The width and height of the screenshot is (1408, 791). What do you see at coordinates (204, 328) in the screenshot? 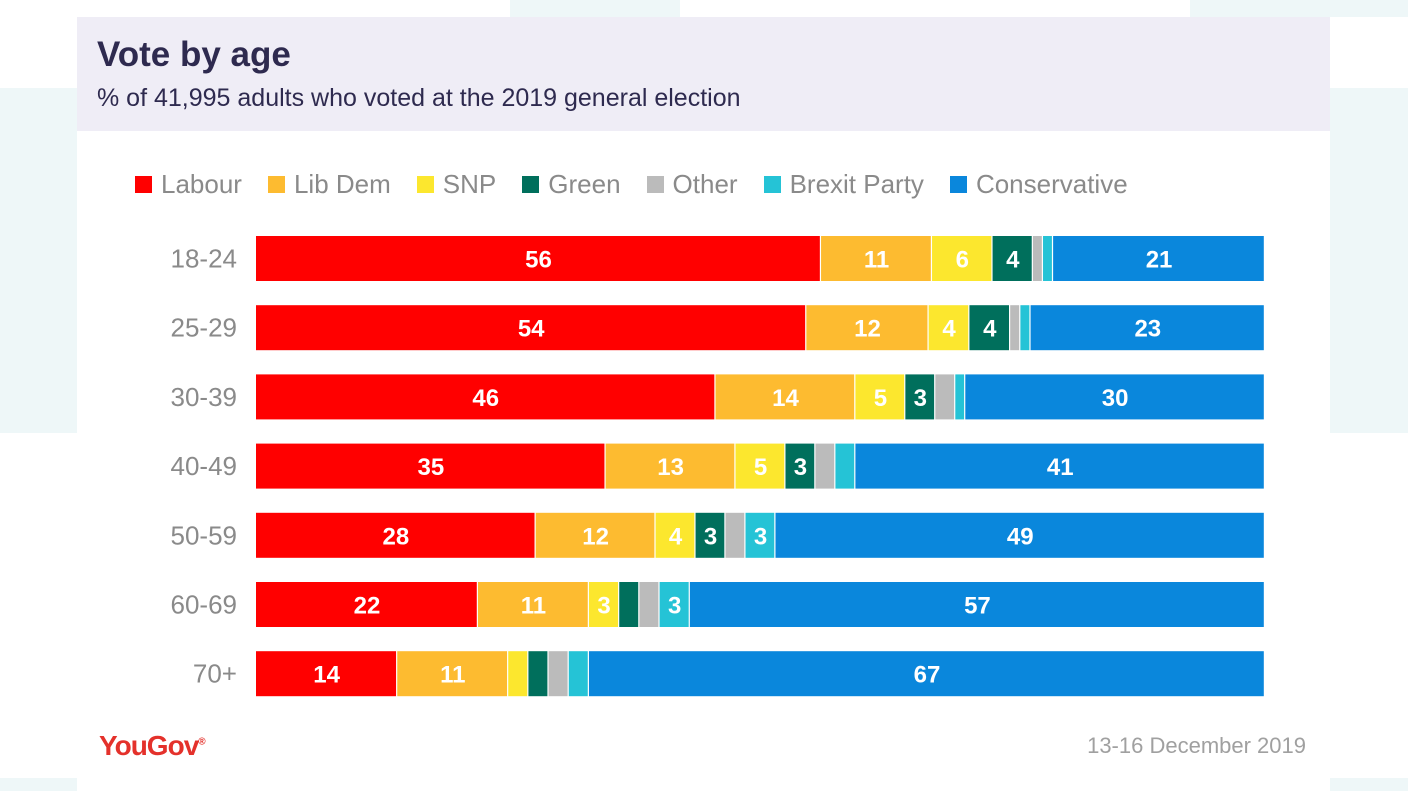
I see `y-tick-label: 25-29` at bounding box center [204, 328].